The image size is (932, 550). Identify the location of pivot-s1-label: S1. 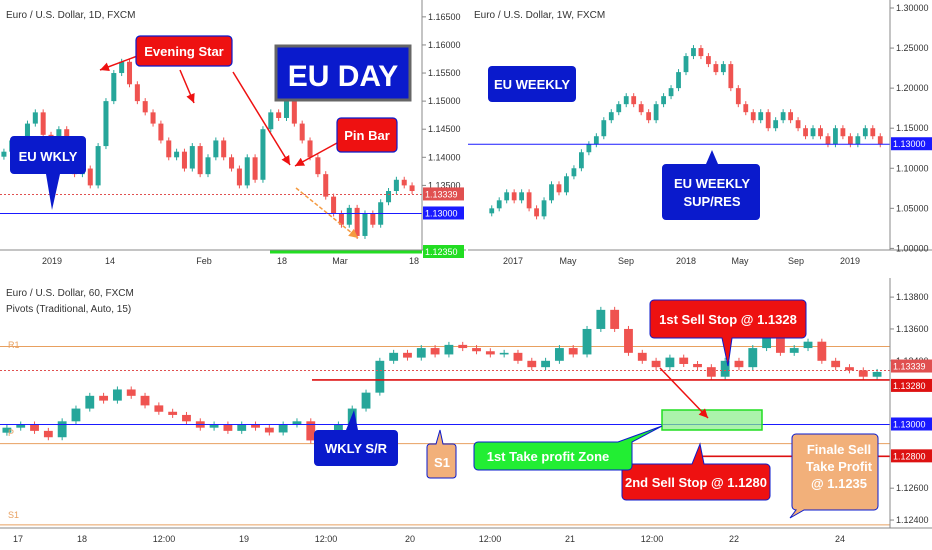
(13, 515).